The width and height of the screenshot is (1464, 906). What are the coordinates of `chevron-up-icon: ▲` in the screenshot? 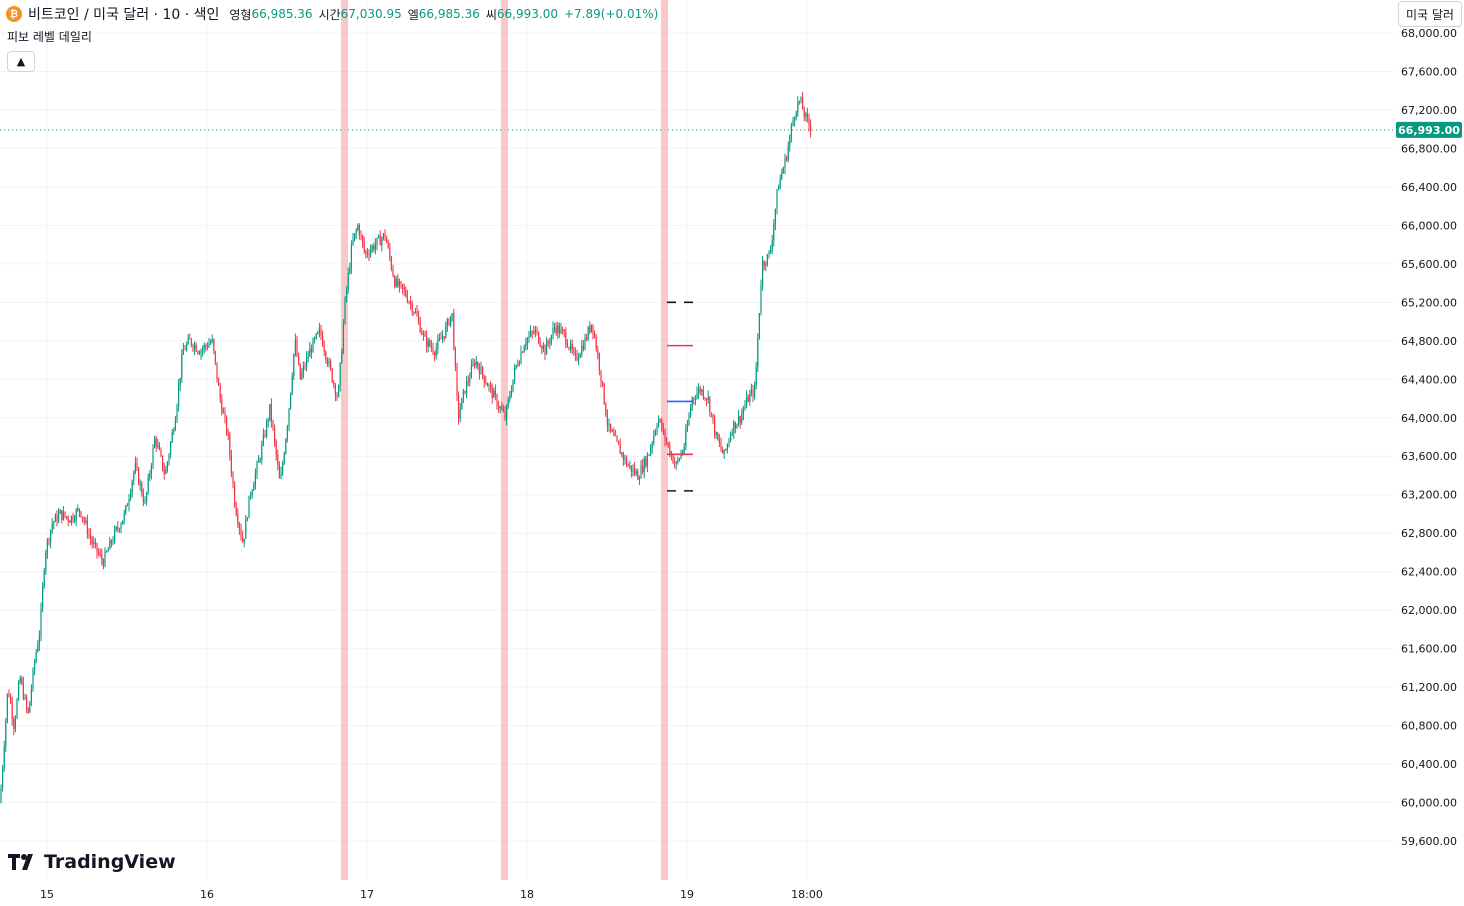 It's located at (21, 61).